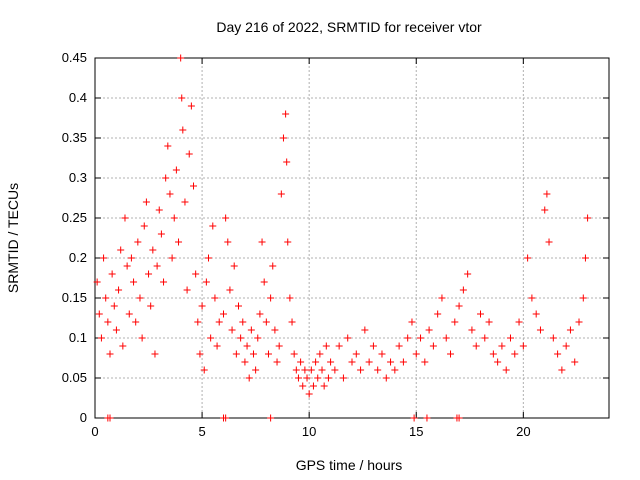 Image resolution: width=640 pixels, height=480 pixels. I want to click on y-tick-label: 0.05, so click(74, 377).